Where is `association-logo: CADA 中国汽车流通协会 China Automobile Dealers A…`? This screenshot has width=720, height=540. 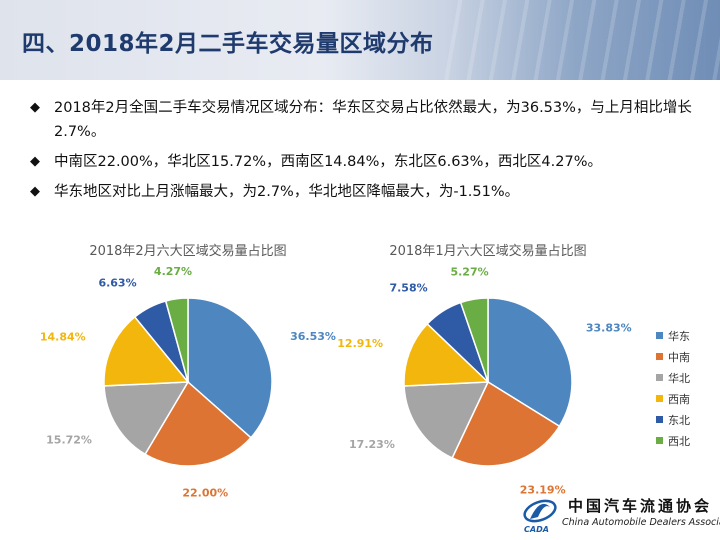
association-logo: CADA 中国汽车流通协会 China Automobile Dealers A… is located at coordinates (620, 515).